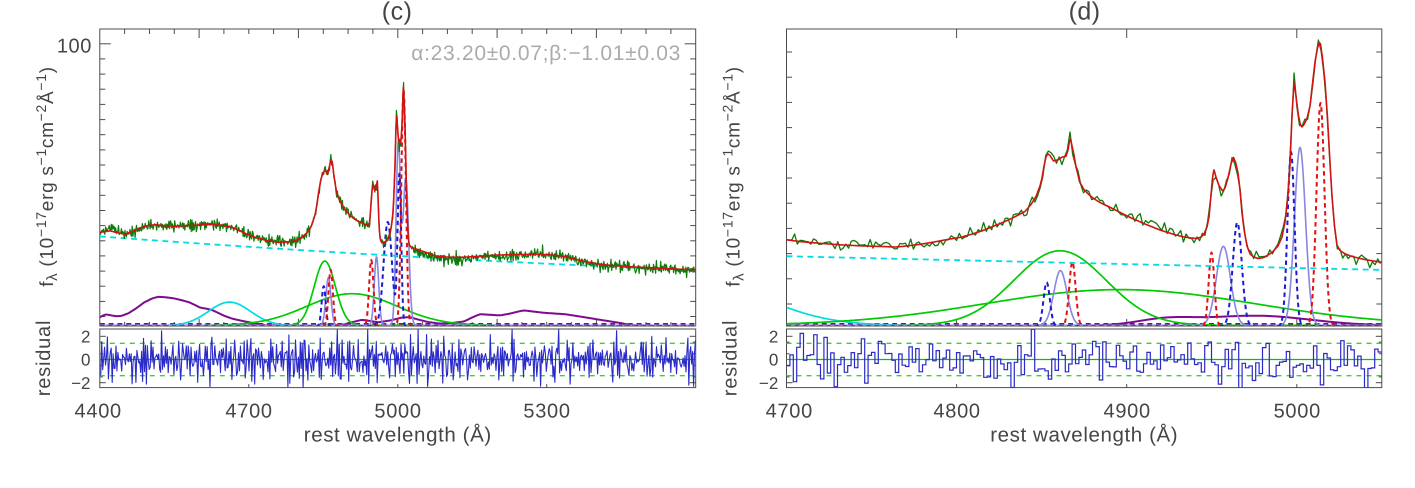  What do you see at coordinates (74, 46) in the screenshot?
I see `svg-text: 100` at bounding box center [74, 46].